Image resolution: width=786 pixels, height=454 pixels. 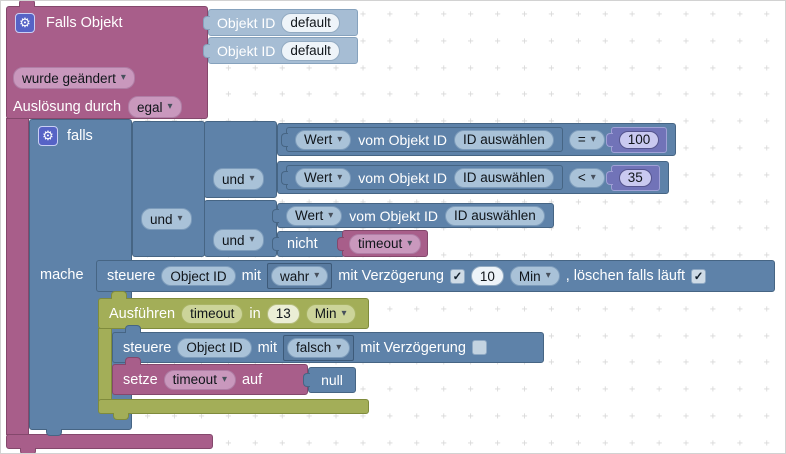 What do you see at coordinates (233, 409) in the screenshot?
I see `exec-block-bottom` at bounding box center [233, 409].